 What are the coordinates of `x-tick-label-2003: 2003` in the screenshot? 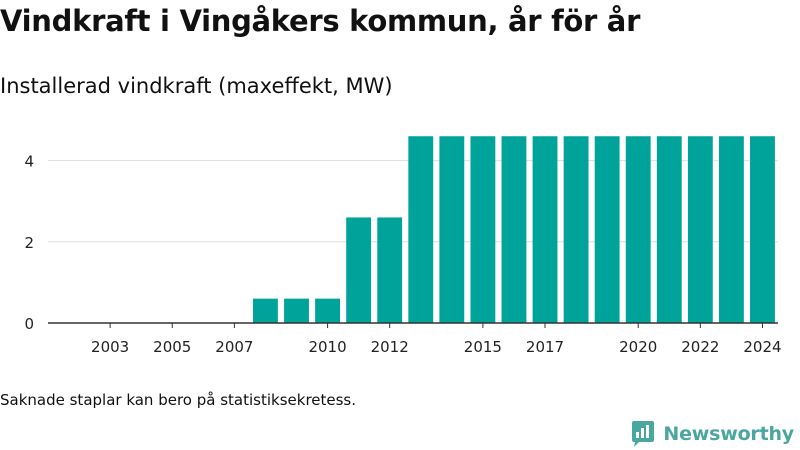 It's located at (110, 347).